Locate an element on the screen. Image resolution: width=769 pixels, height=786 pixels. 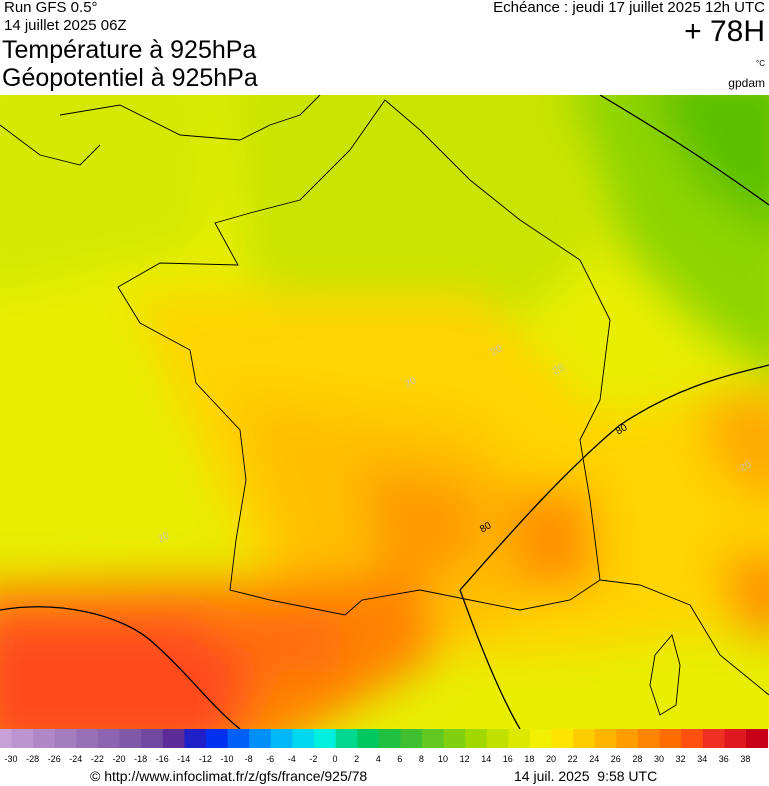
scale-label: -16 is located at coordinates (162, 759).